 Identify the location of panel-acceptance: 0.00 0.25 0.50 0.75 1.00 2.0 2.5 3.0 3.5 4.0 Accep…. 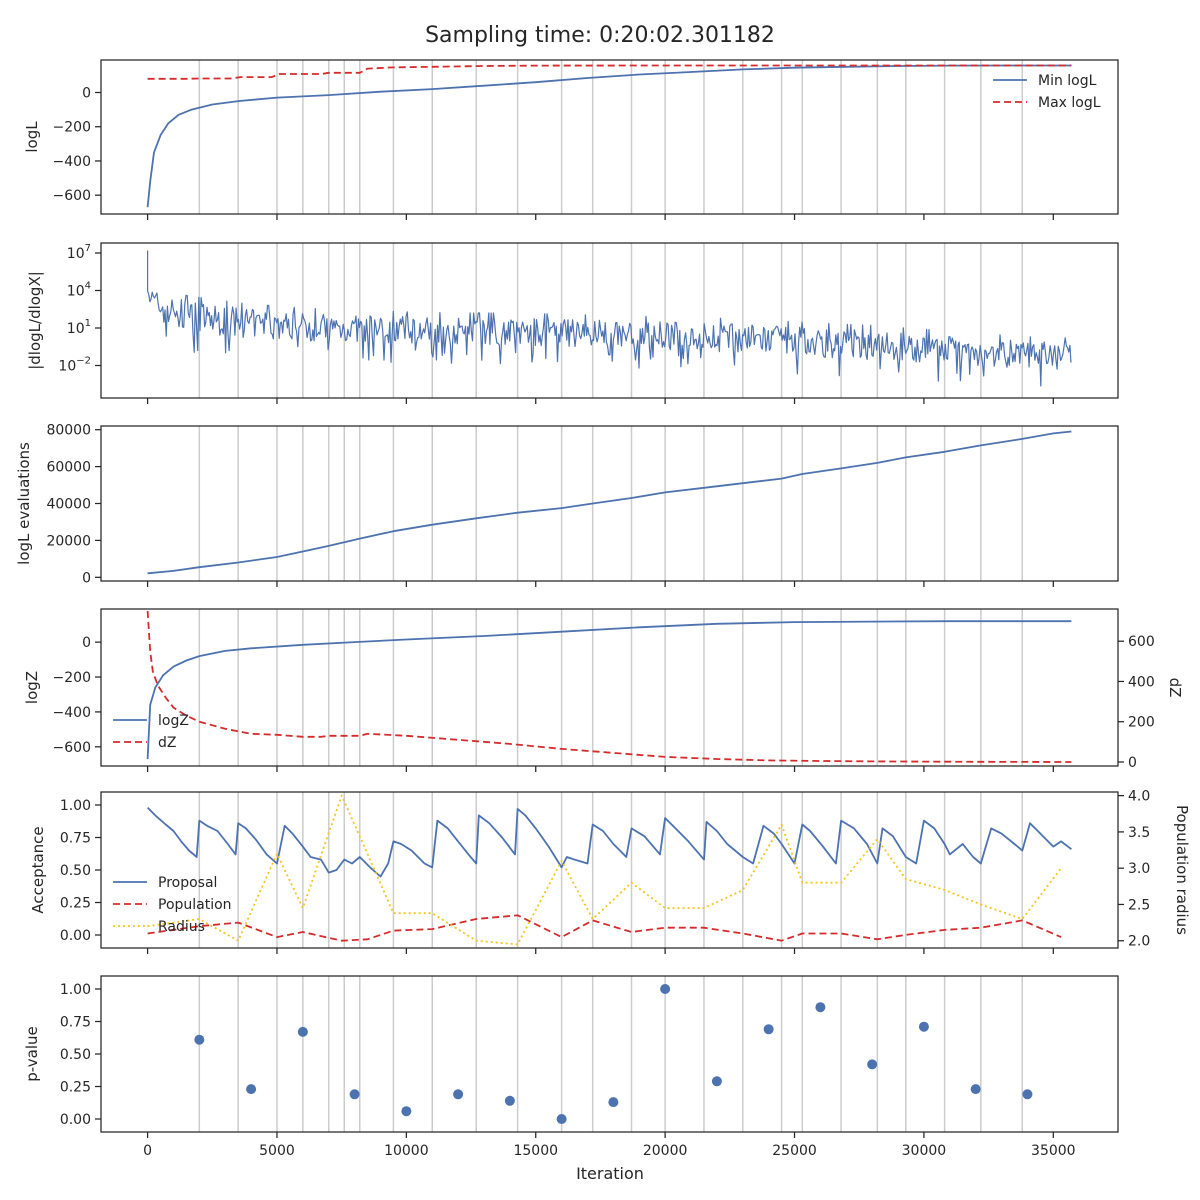
(610, 871).